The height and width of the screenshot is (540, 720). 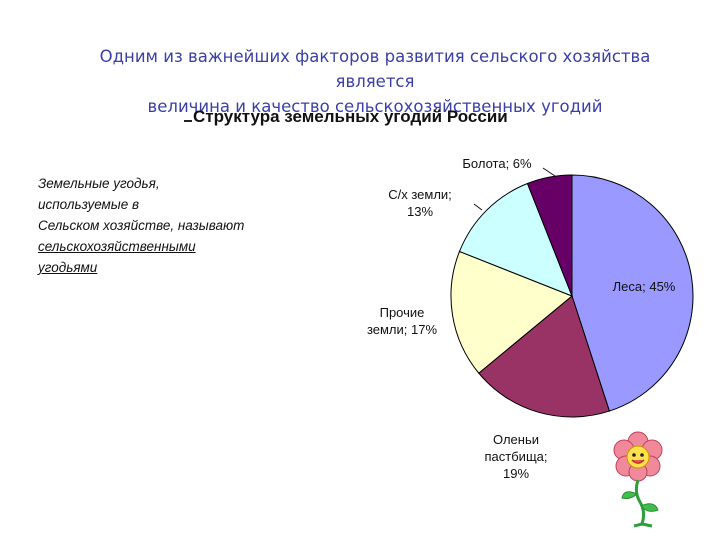 What do you see at coordinates (638, 457) in the screenshot?
I see `flower-face` at bounding box center [638, 457].